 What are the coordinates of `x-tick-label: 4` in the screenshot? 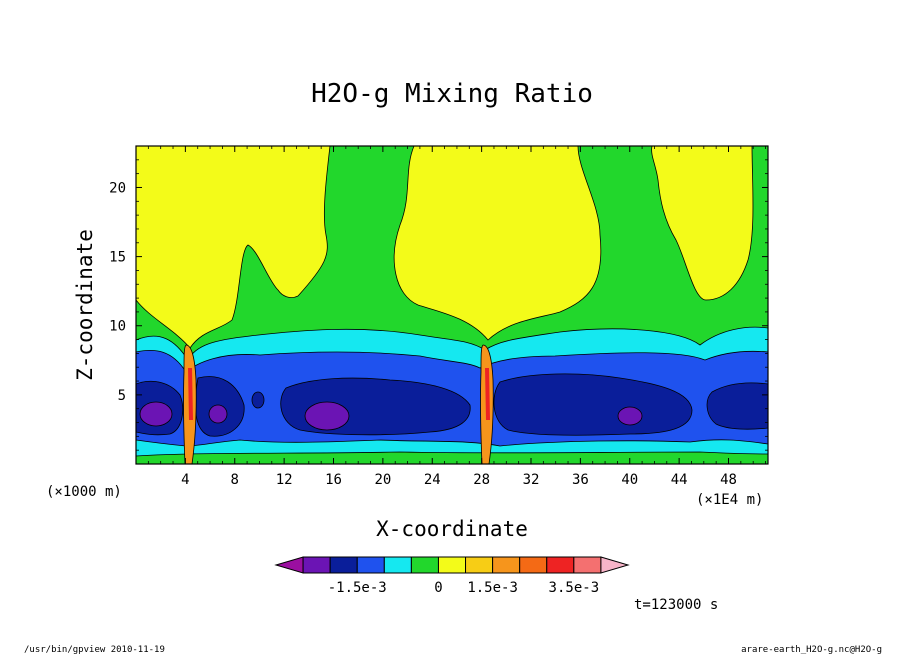 It's located at (185, 480).